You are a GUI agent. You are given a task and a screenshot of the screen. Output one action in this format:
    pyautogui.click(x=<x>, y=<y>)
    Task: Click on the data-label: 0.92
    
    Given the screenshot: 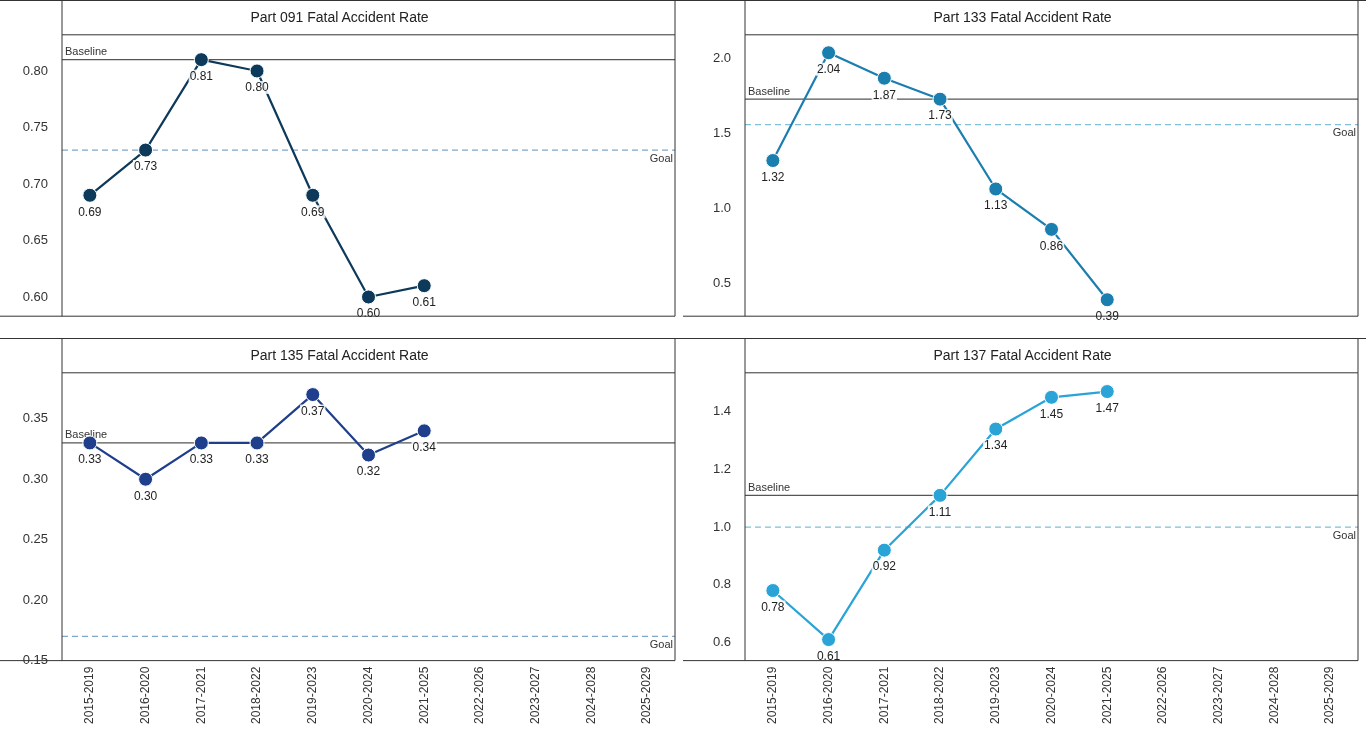 What is the action you would take?
    pyautogui.click(x=884, y=566)
    